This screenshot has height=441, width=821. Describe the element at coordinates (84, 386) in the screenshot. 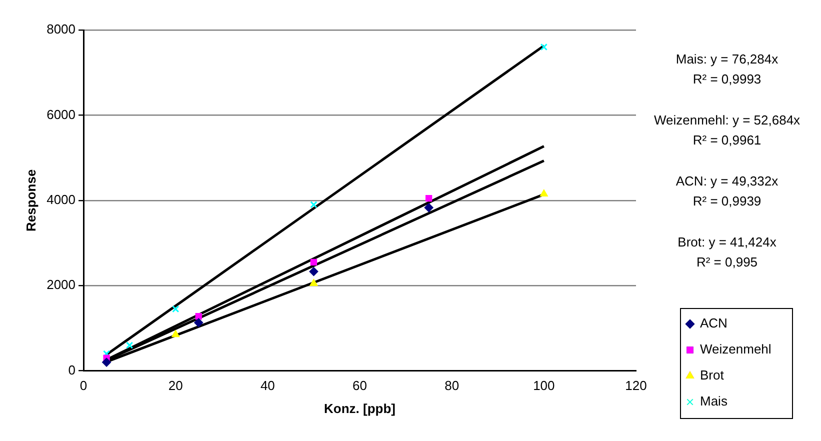

I see `x-tick-label: 0` at that location.